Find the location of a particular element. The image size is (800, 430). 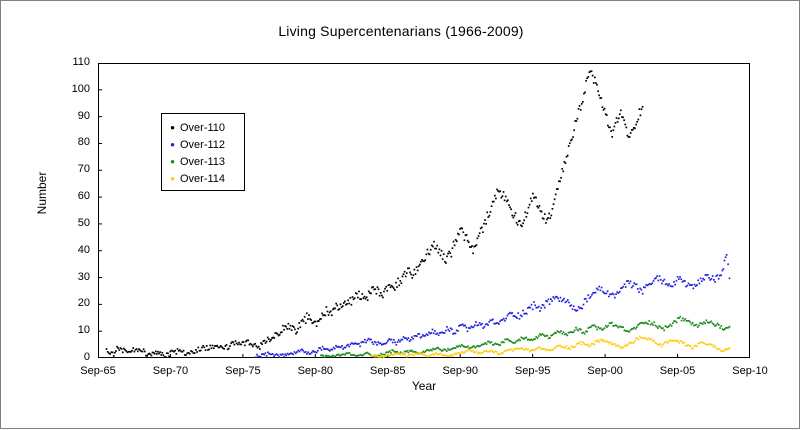

legend-item-over-110: • Over-110 is located at coordinates (206, 127).